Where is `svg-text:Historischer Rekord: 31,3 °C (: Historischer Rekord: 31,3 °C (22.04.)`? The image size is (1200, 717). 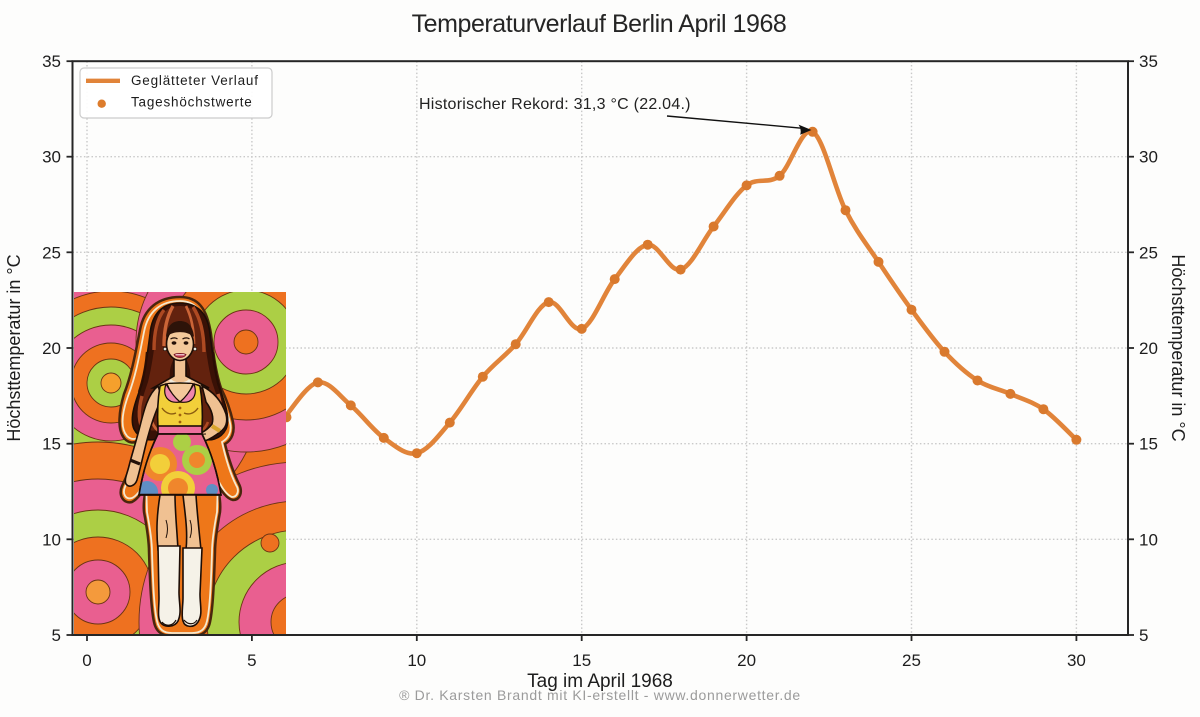 svg-text:Historischer Rekord: 31,3 °C (: Historischer Rekord: 31,3 °C (22.04.) is located at coordinates (555, 104).